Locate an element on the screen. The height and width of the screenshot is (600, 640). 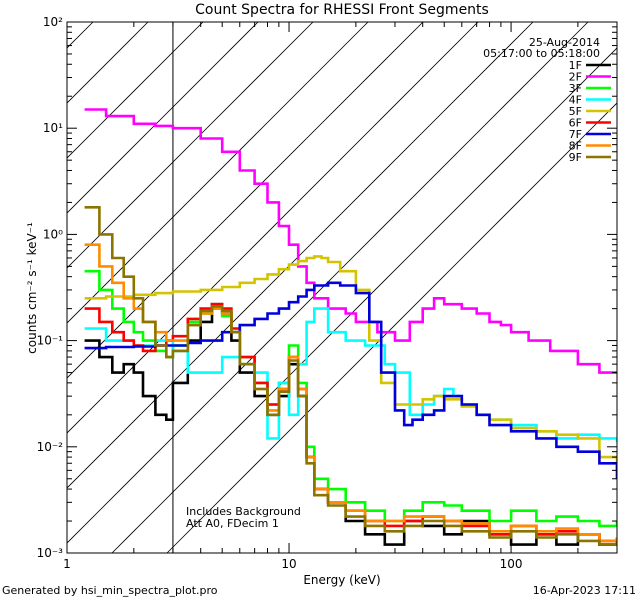
y-tick-label: 10⁰ is located at coordinates (53, 234).